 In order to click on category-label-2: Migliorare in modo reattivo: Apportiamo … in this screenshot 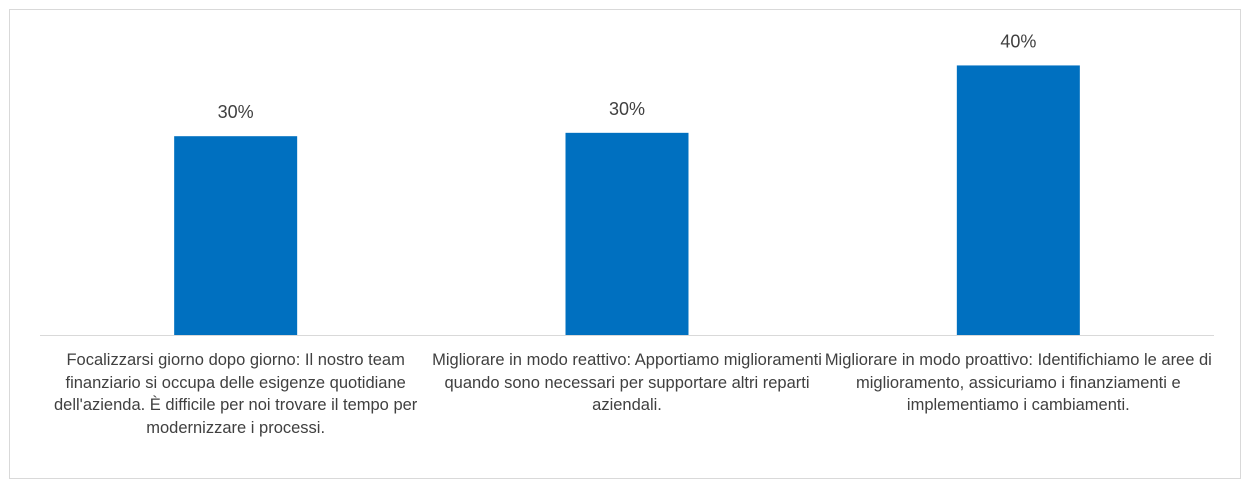, I will do `click(627, 382)`.